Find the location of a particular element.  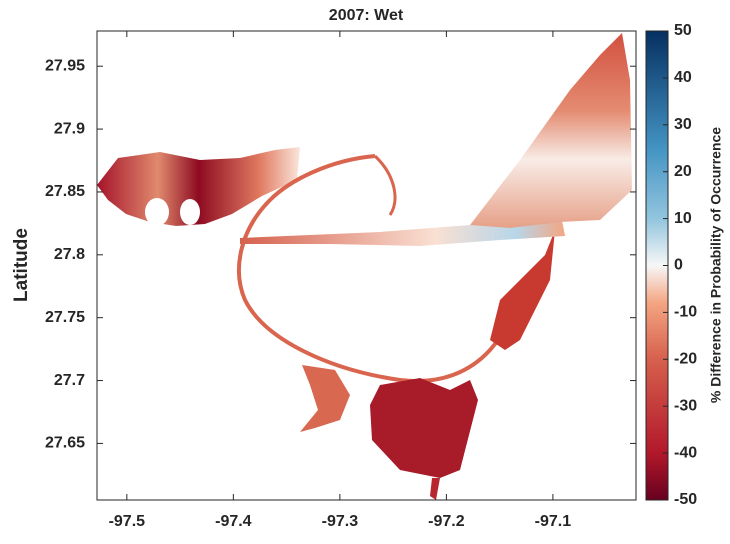

ship-channel is located at coordinates (402, 228).